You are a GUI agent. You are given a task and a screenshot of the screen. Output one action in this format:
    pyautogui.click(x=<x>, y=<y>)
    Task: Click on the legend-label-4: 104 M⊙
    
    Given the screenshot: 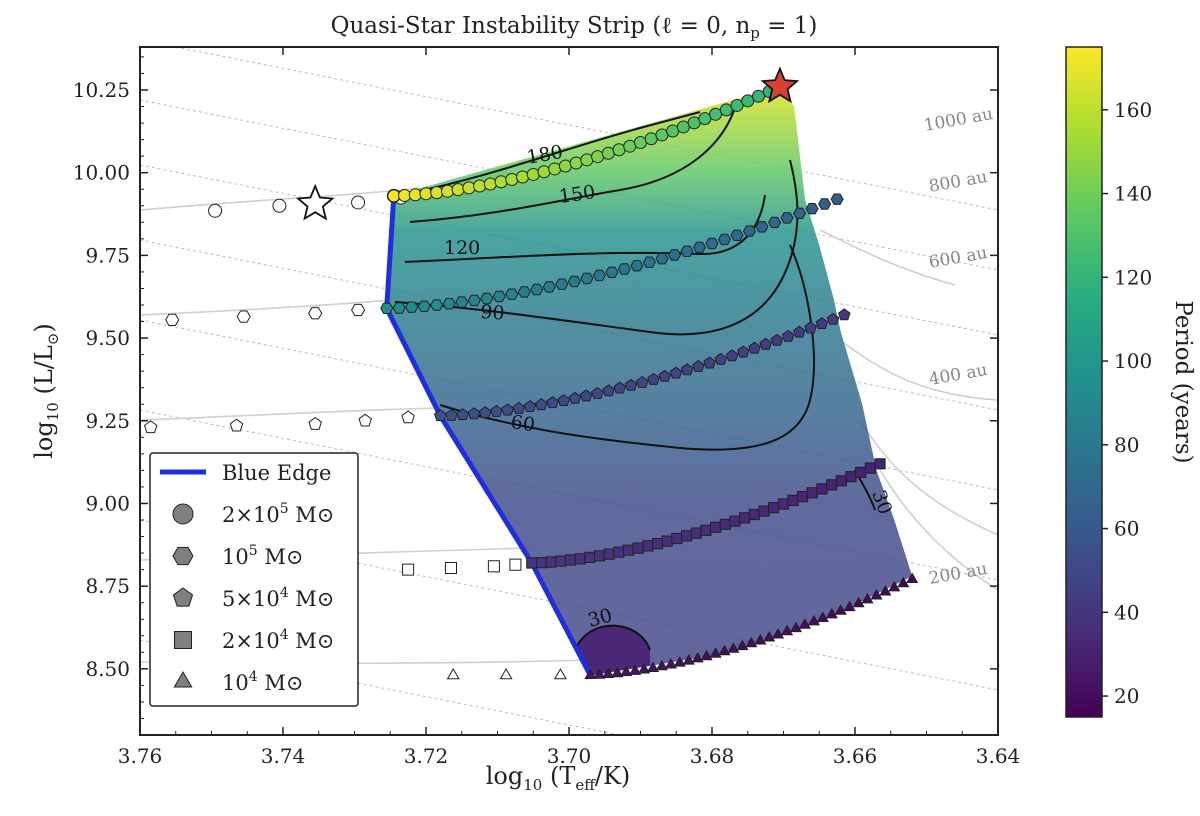 What is the action you would take?
    pyautogui.click(x=262, y=682)
    